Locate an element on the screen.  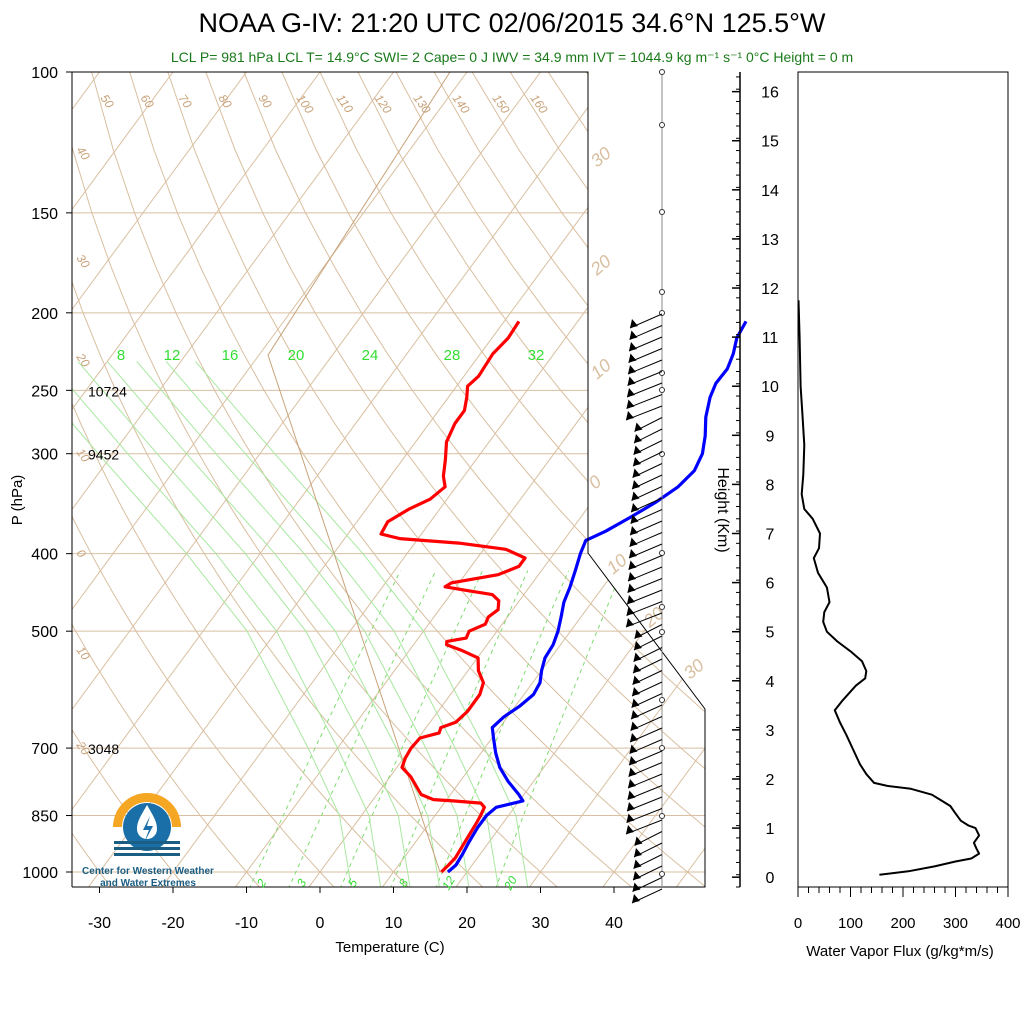
height-tick-label: 2 is located at coordinates (770, 780).